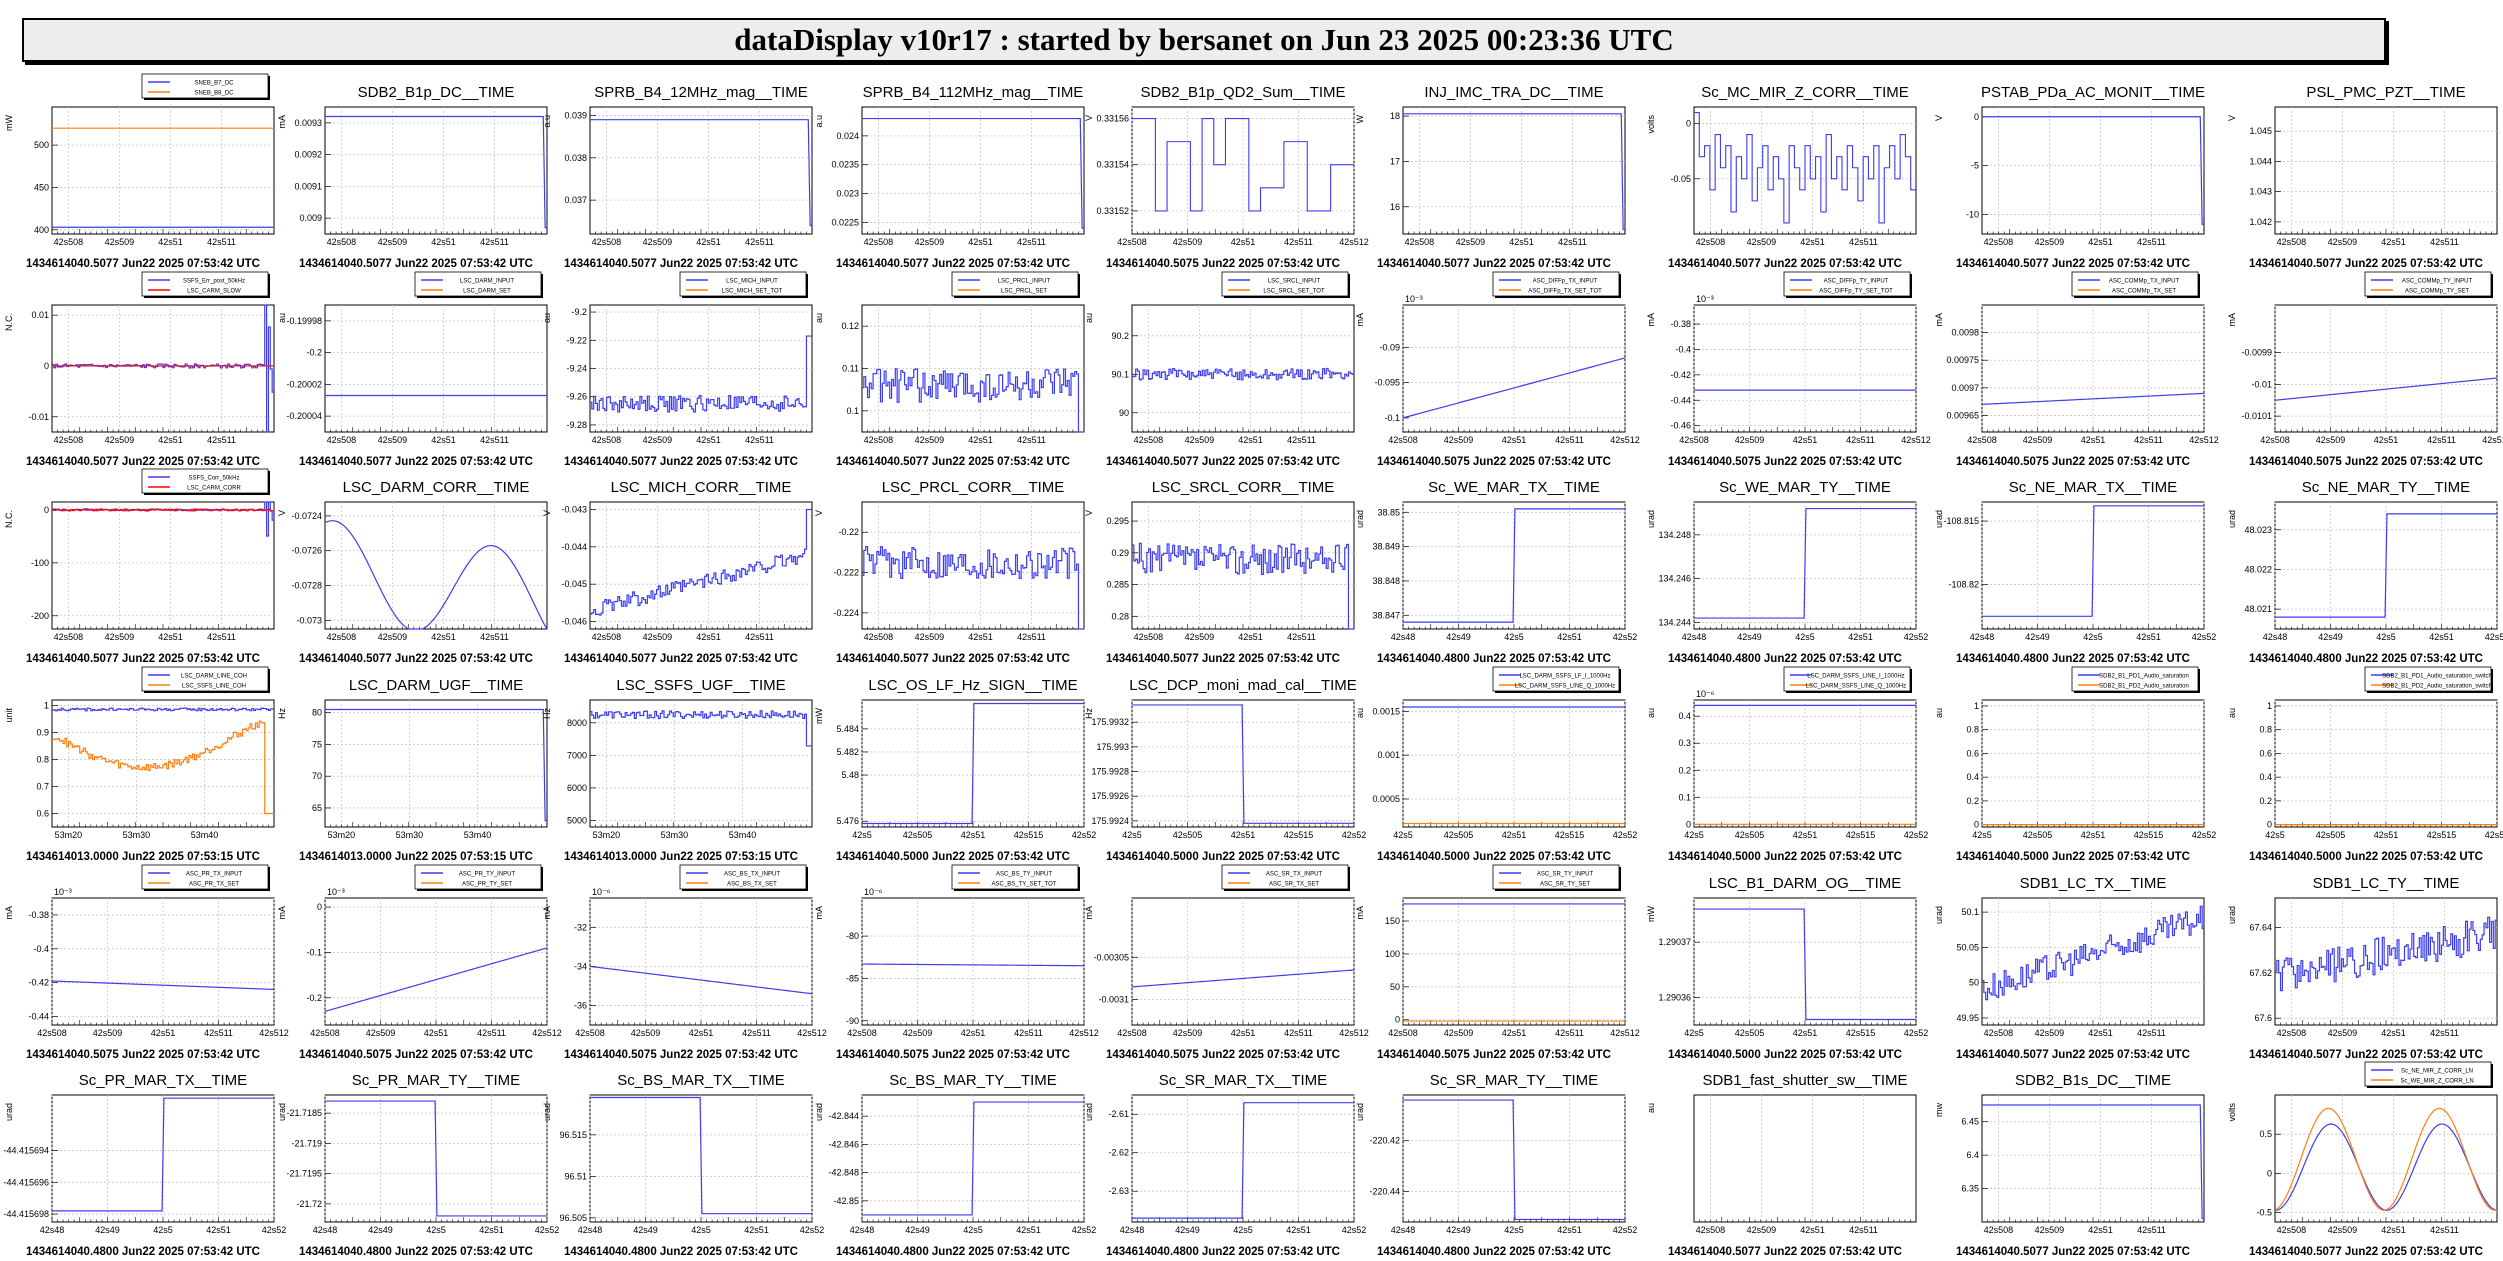 Image resolution: width=2503 pixels, height=1261 pixels. Describe the element at coordinates (547, 913) in the screenshot. I see `y-axis-label: mA` at that location.